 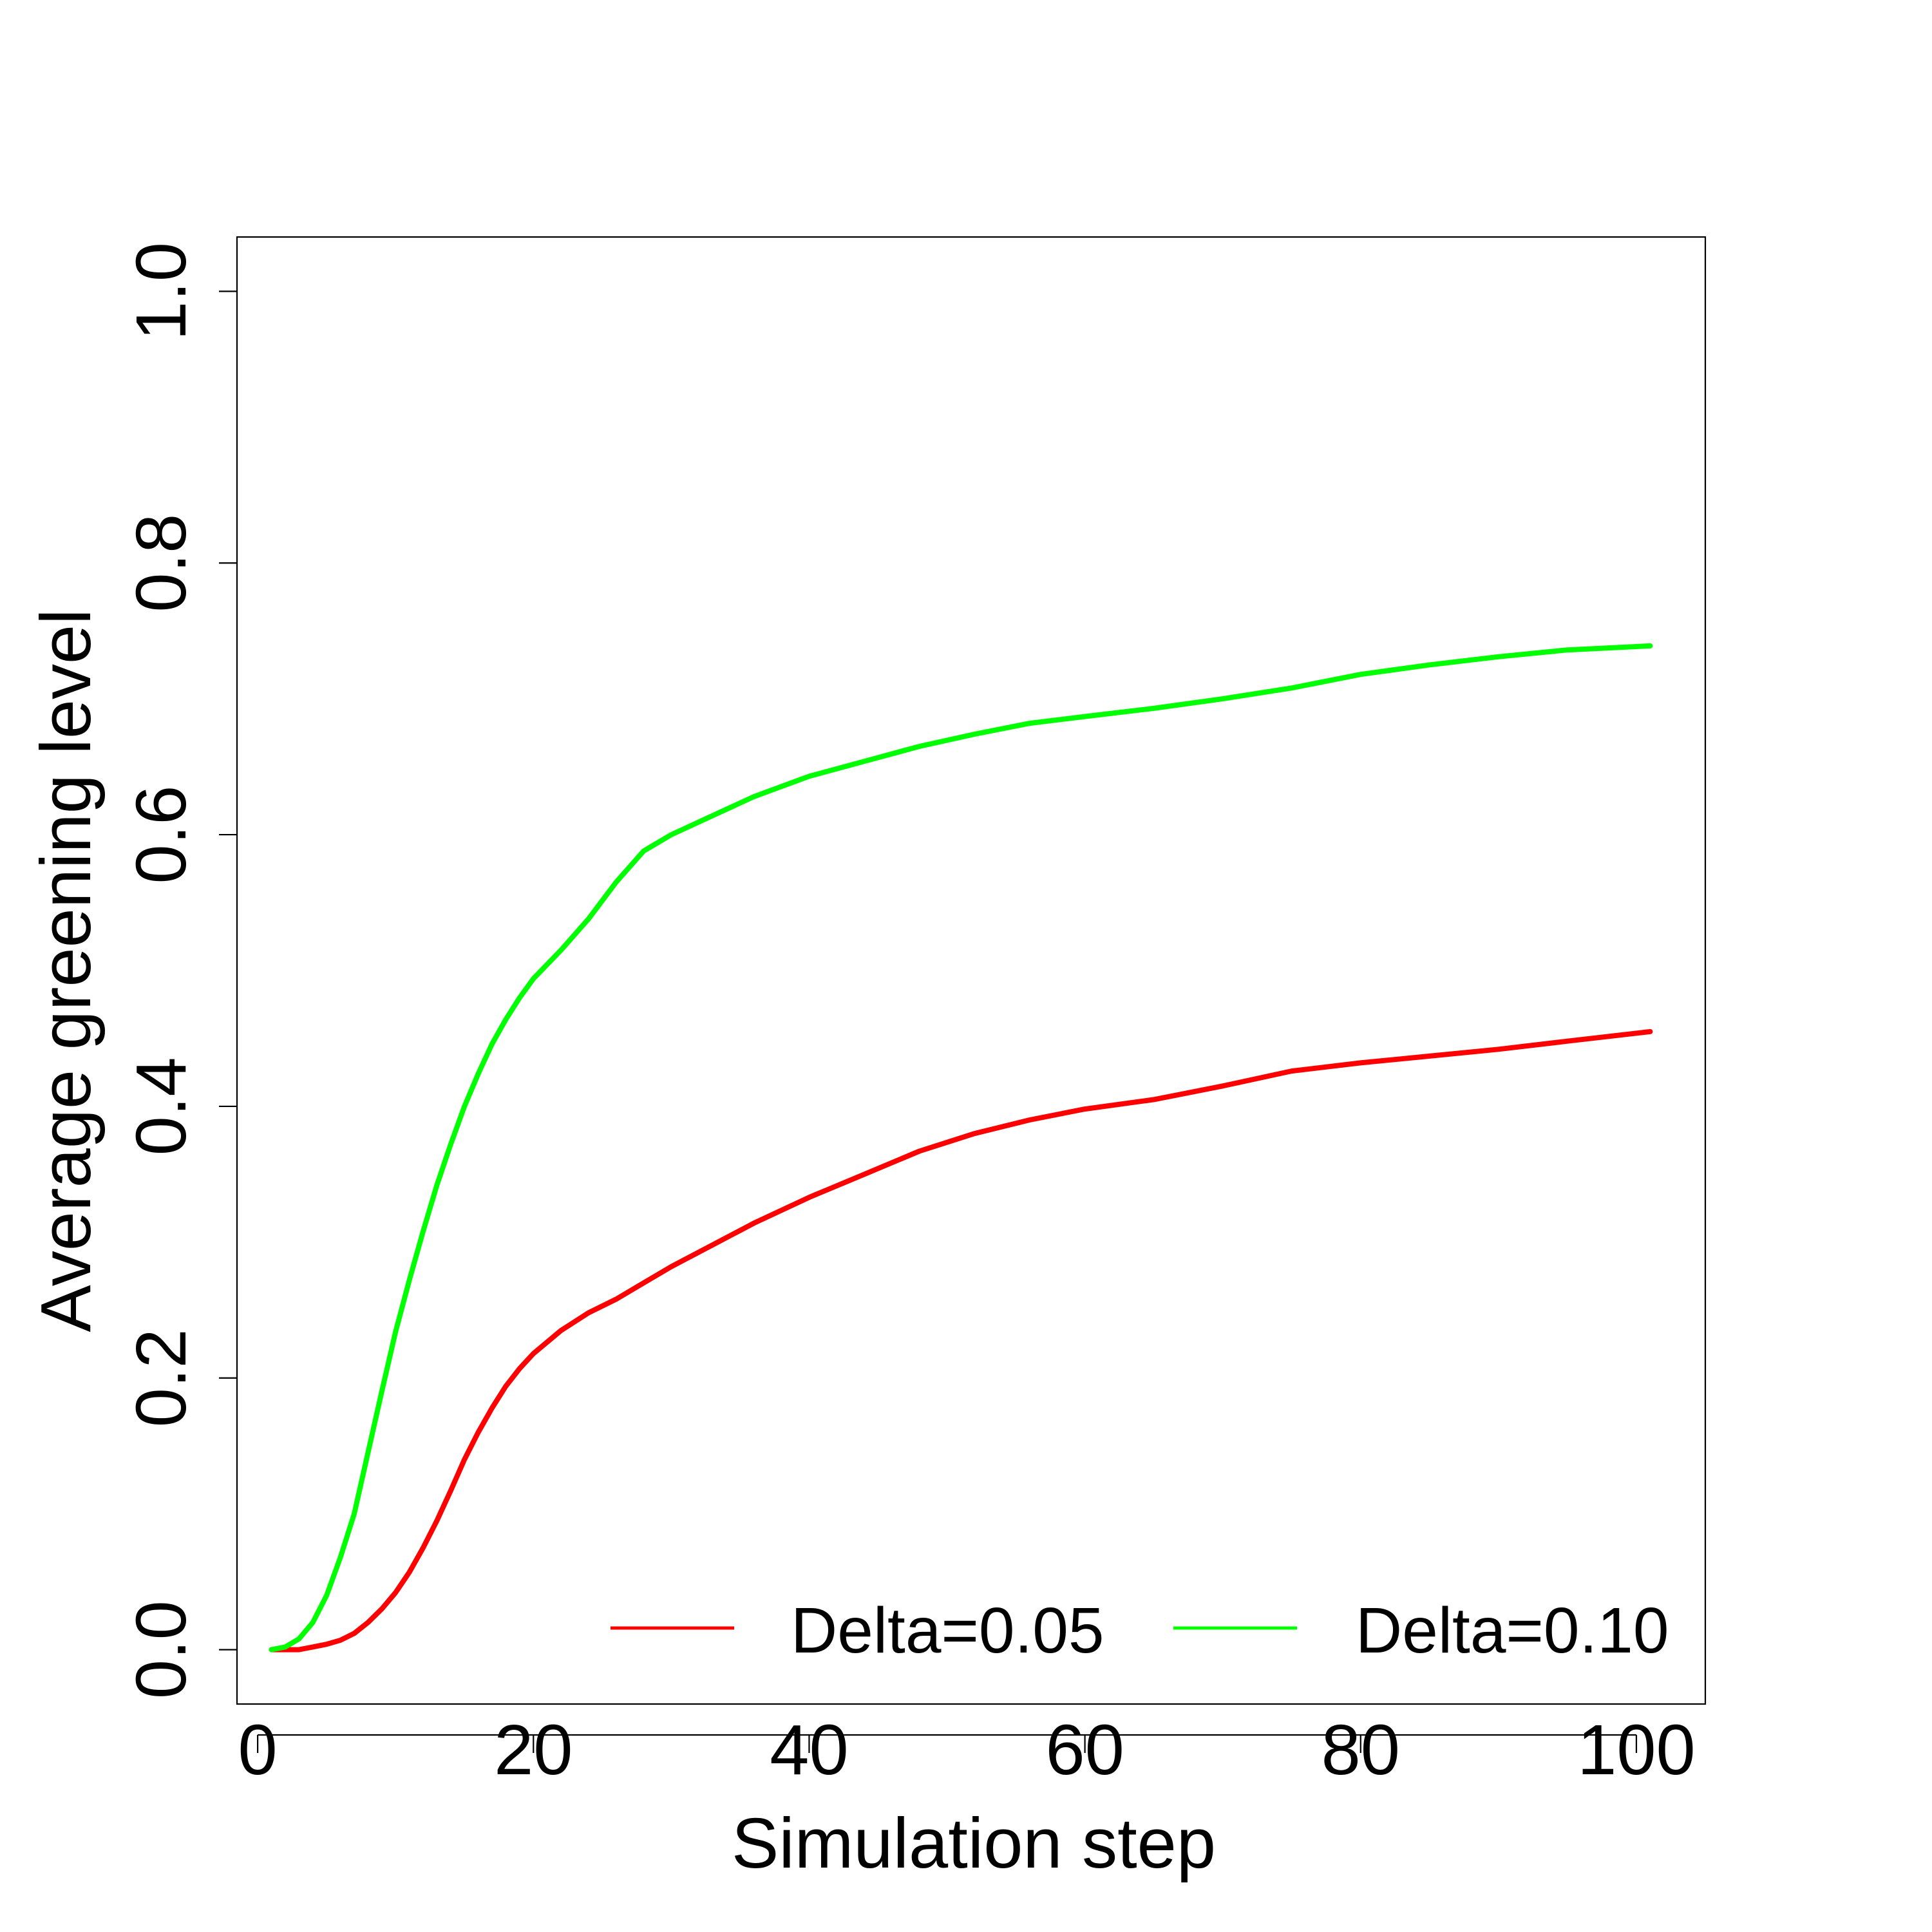 What do you see at coordinates (1636, 1750) in the screenshot?
I see `x-tick-label: 100` at bounding box center [1636, 1750].